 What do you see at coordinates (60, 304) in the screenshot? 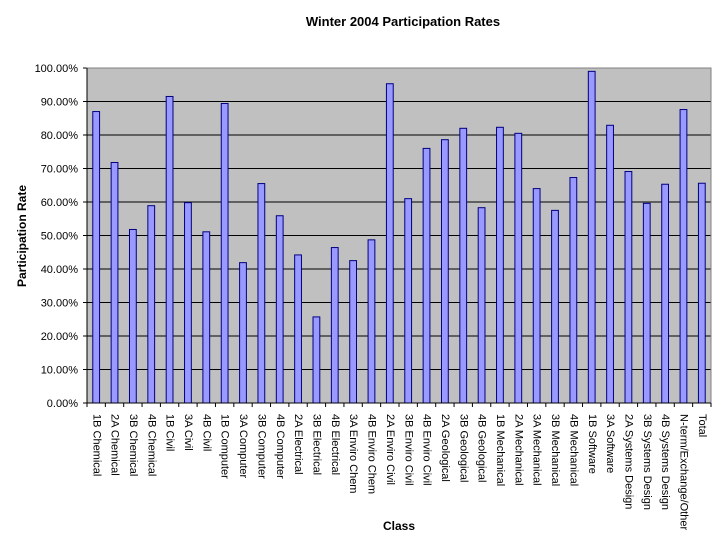
I see `y-tick-label: 30.00%` at bounding box center [60, 304].